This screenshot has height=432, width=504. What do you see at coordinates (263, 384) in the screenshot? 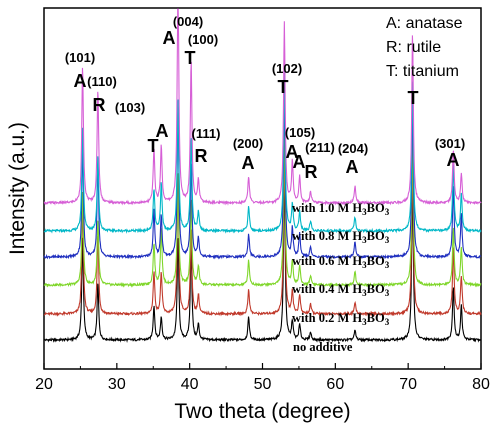
I see `x-tick-label: 50` at bounding box center [263, 384].